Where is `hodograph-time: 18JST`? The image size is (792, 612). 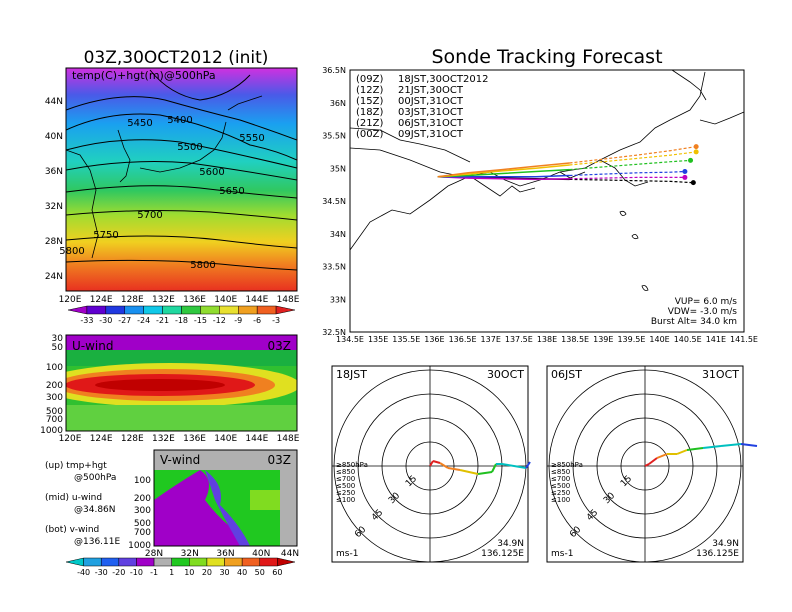 hodograph-time: 18JST is located at coordinates (351, 374).